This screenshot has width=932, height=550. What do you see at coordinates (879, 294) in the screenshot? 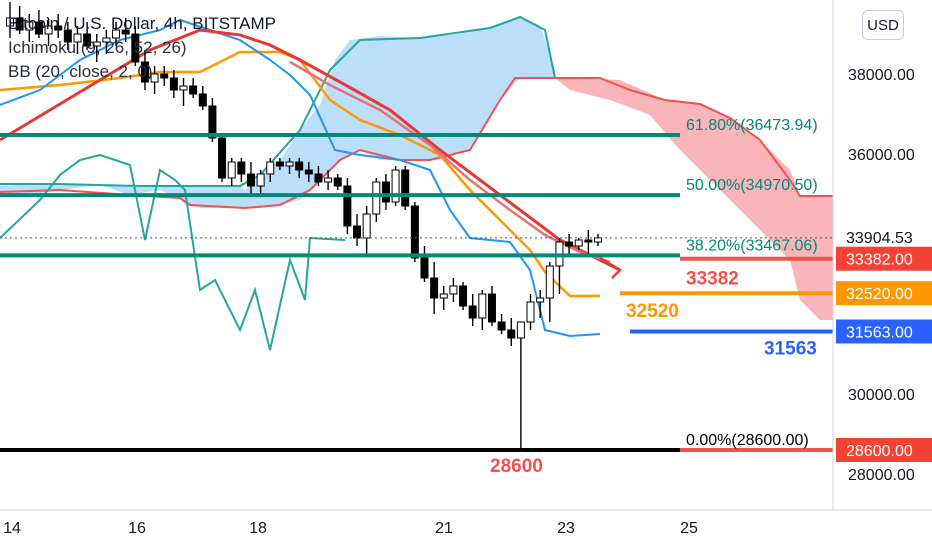
I see `price-badge-text: 32520.00` at bounding box center [879, 294].